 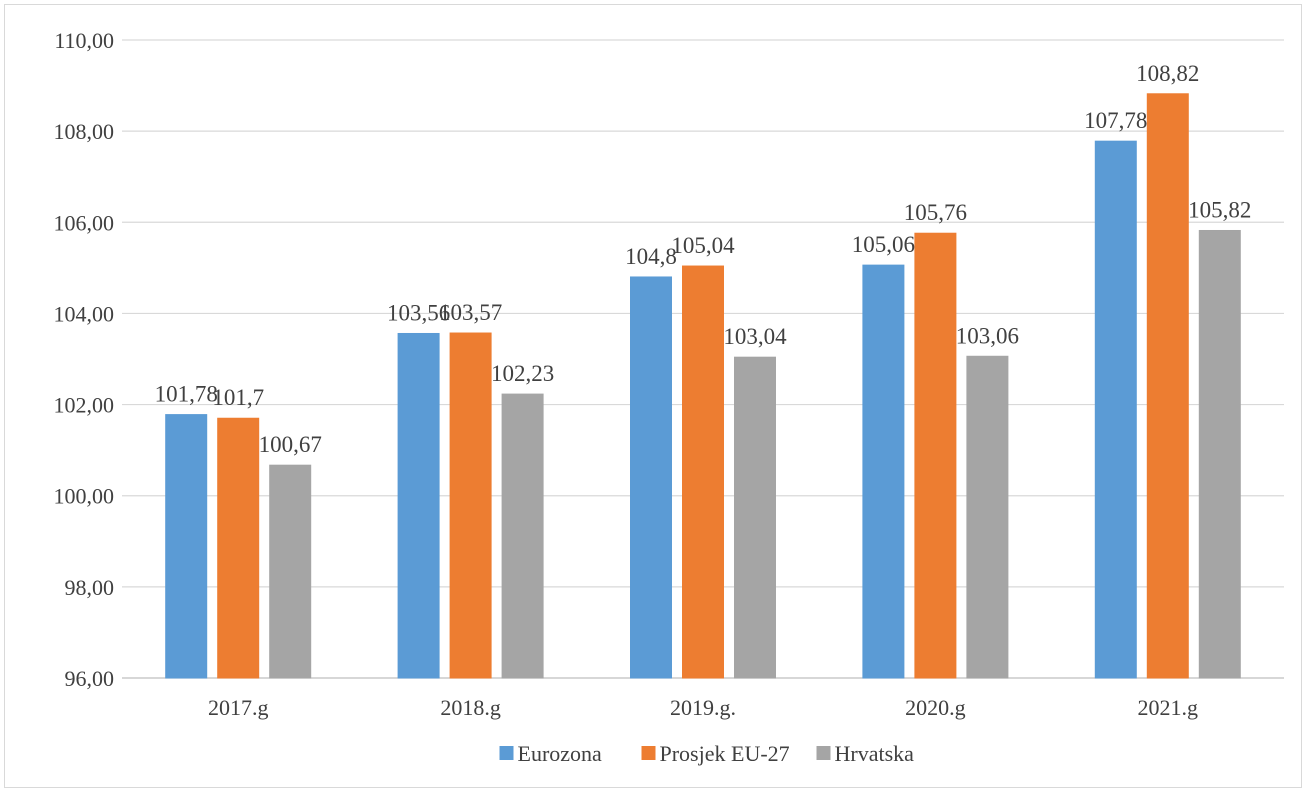 I want to click on bar-eurozona-2017, so click(x=186, y=546).